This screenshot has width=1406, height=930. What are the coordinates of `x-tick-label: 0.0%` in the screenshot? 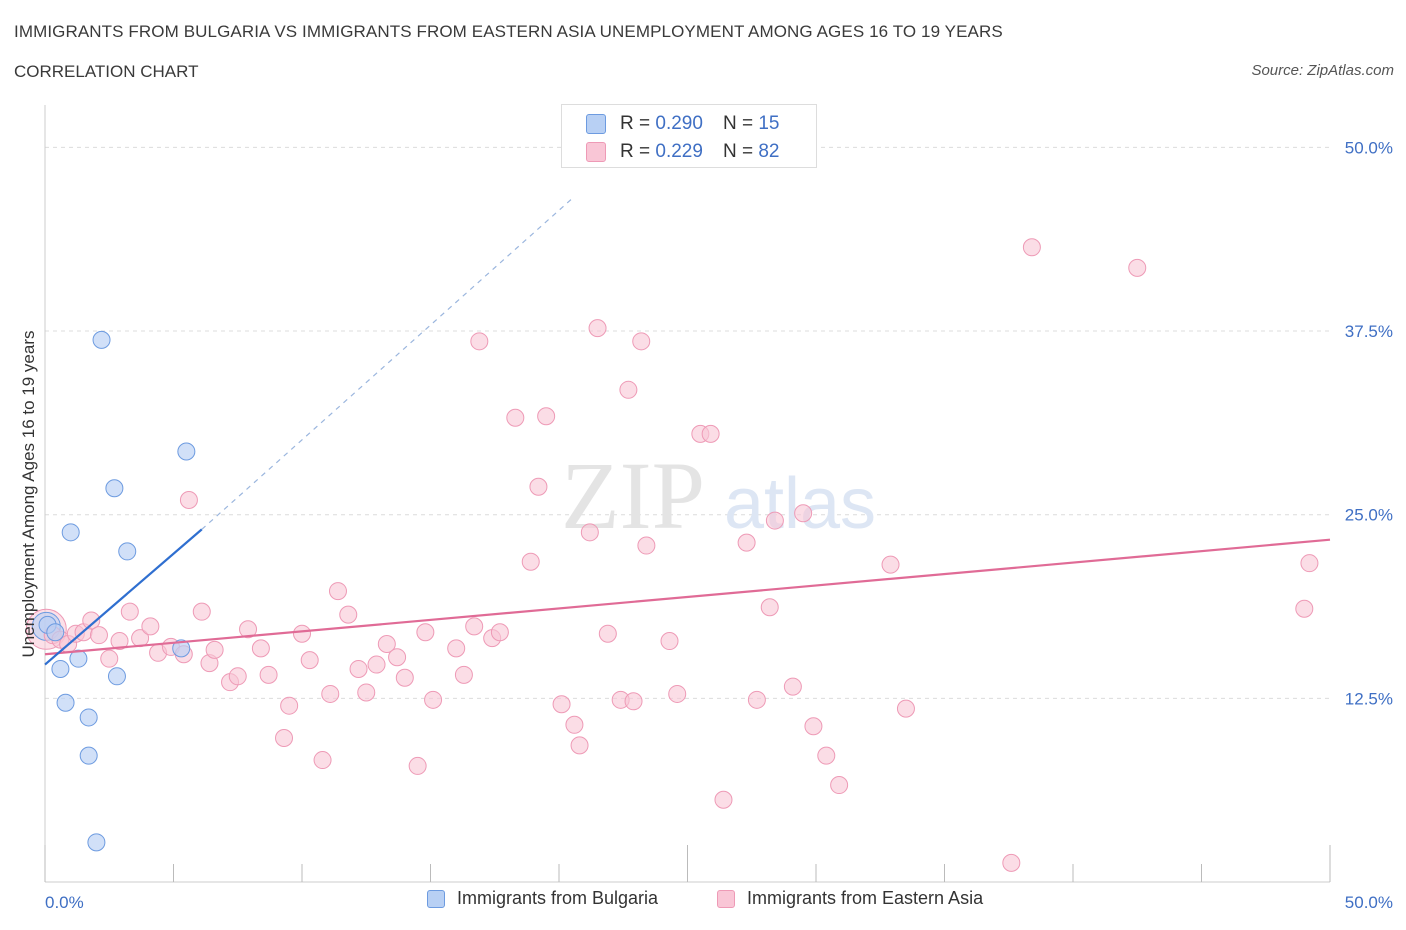 It's located at (64, 902).